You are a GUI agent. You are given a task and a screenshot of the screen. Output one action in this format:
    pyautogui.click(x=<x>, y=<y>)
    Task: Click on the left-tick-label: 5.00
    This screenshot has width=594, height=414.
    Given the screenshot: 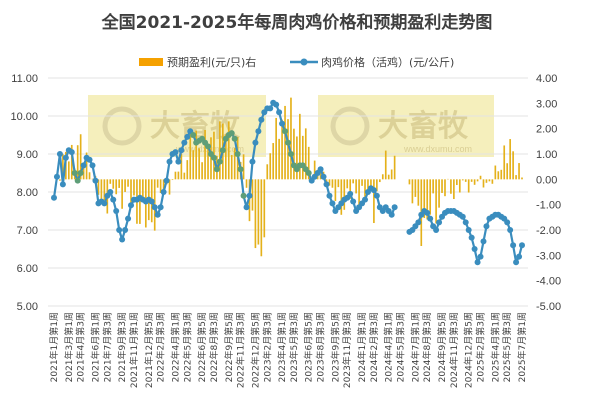 What is the action you would take?
    pyautogui.click(x=27, y=307)
    